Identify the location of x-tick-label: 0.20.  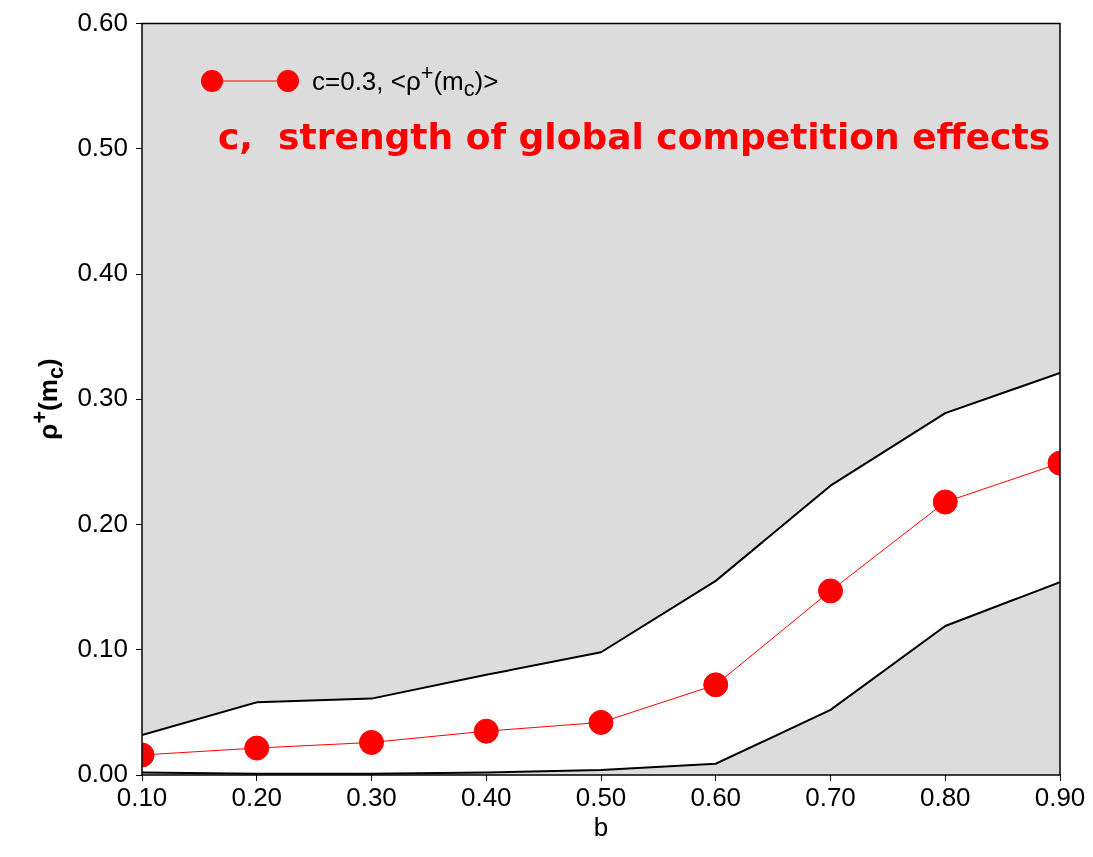
(257, 796).